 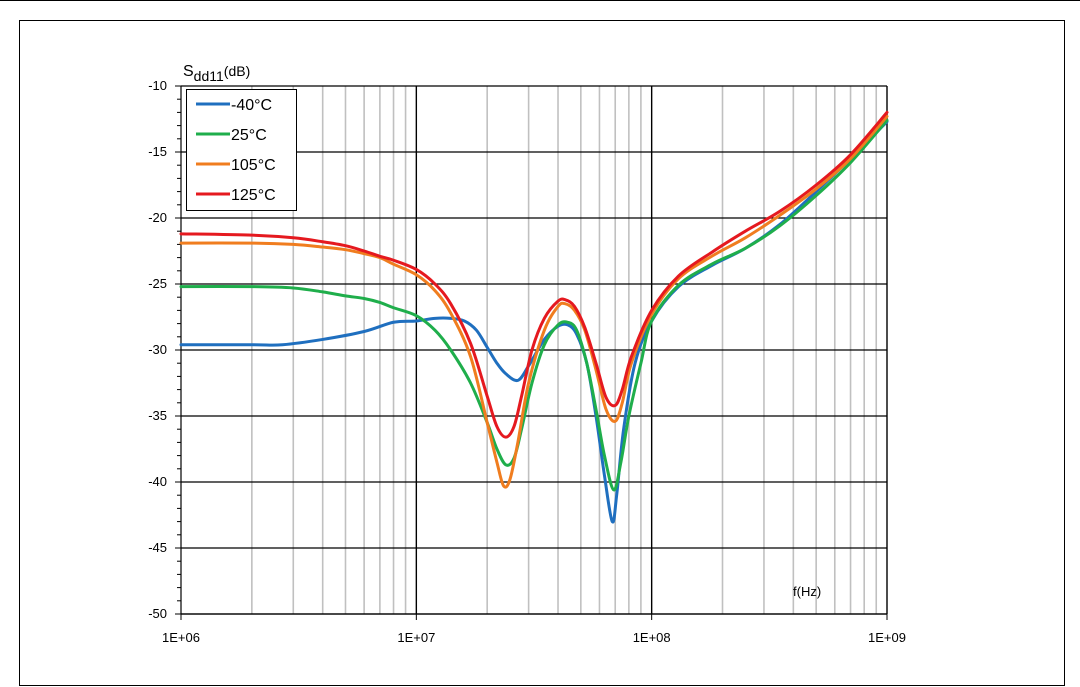 What do you see at coordinates (157, 283) in the screenshot?
I see `y-tick-label: -25` at bounding box center [157, 283].